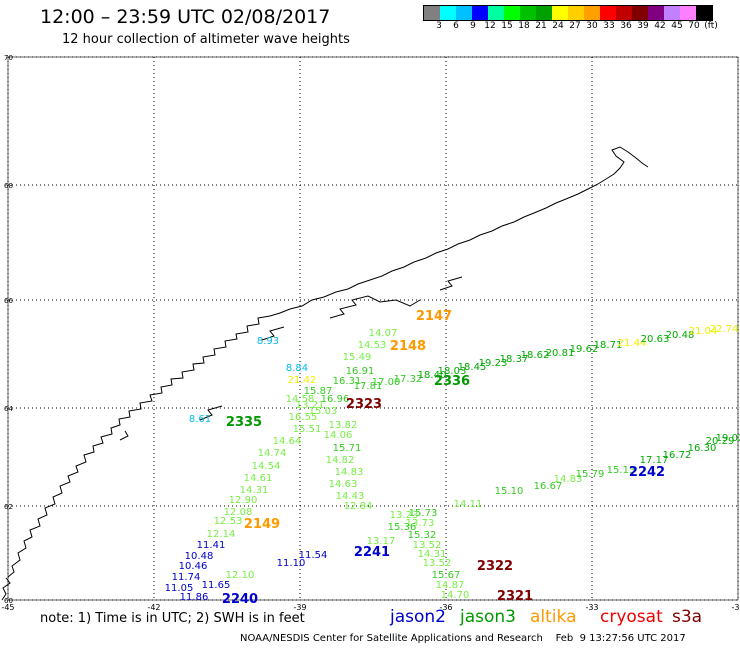 This screenshot has height=650, width=740. I want to click on color-scale-label: 39, so click(643, 26).